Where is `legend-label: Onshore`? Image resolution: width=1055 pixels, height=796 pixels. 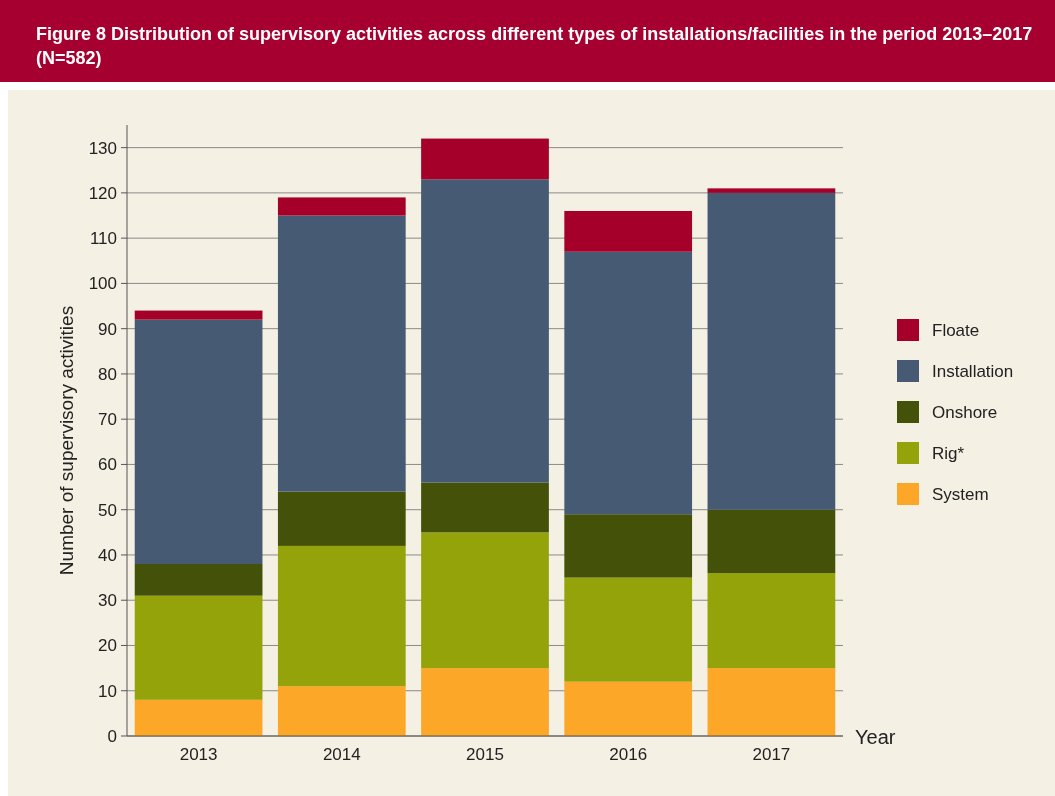
legend-label: Onshore is located at coordinates (965, 412).